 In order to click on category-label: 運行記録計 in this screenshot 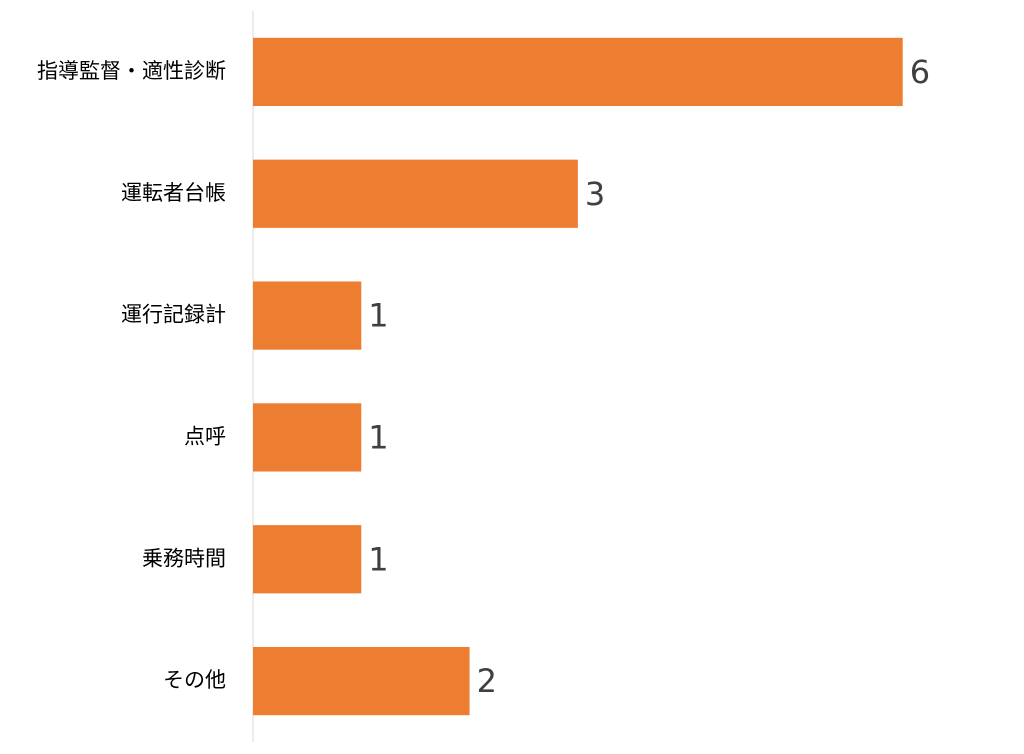, I will do `click(173, 315)`.